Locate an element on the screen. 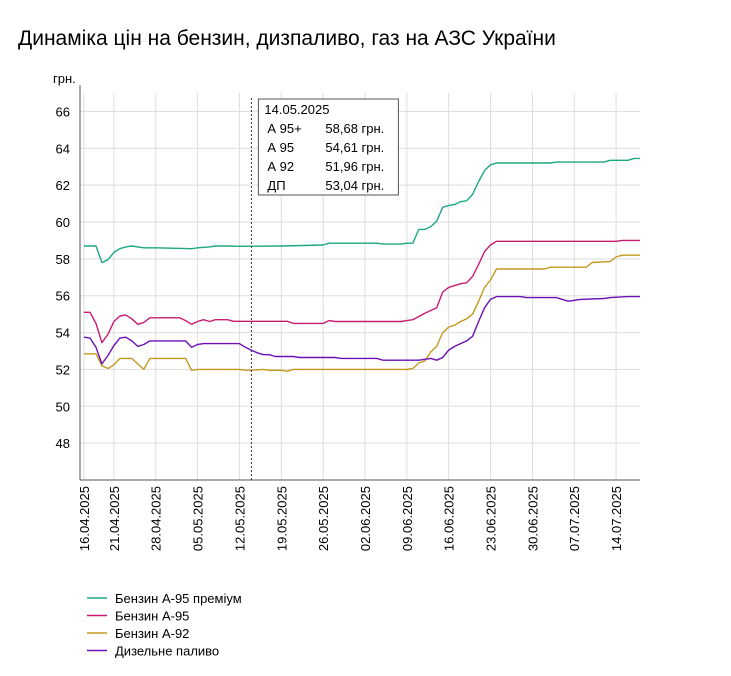  tooltip-row-value: 58,68 грн. is located at coordinates (354, 128).